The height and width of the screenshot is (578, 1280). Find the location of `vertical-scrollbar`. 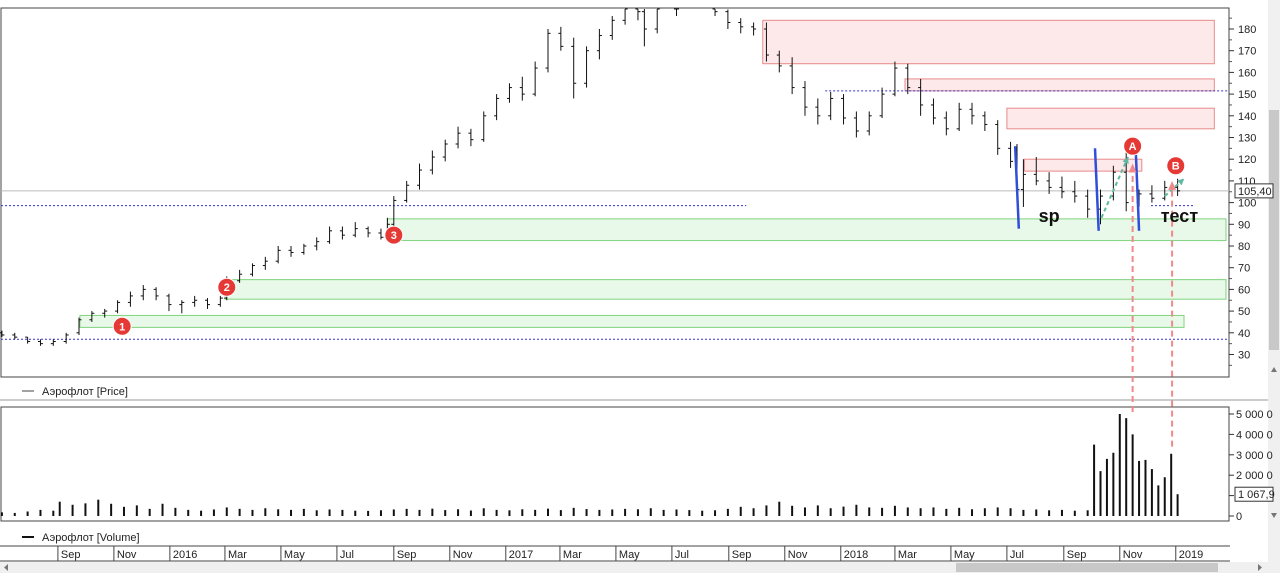

vertical-scrollbar is located at coordinates (1274, 286).